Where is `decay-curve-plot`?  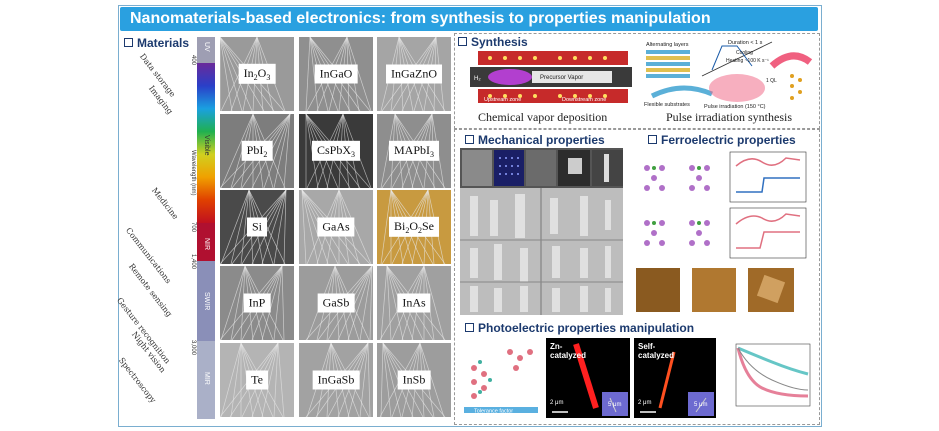 decay-curve-plot is located at coordinates (768, 379).